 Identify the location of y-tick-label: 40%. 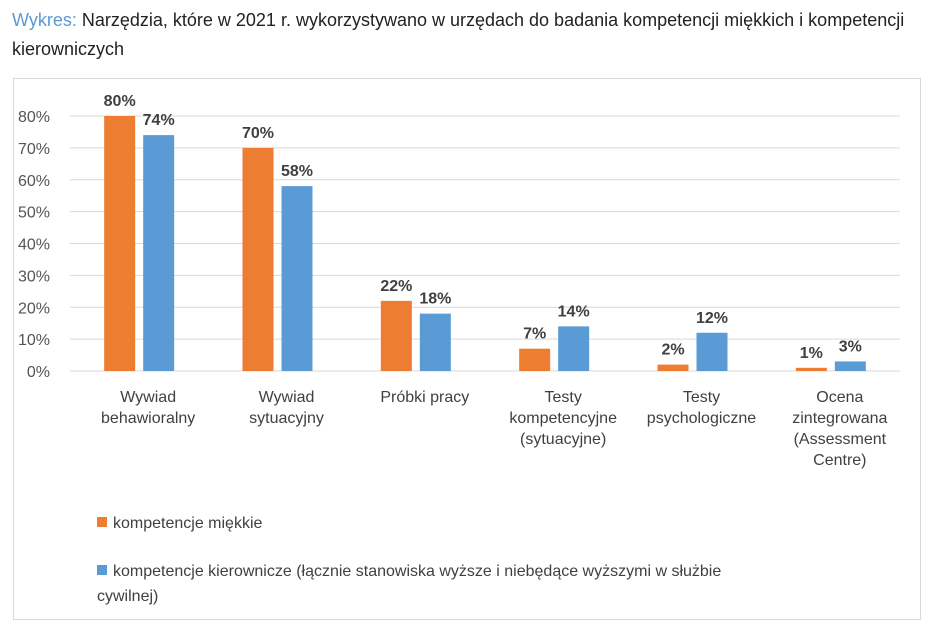
(34, 245).